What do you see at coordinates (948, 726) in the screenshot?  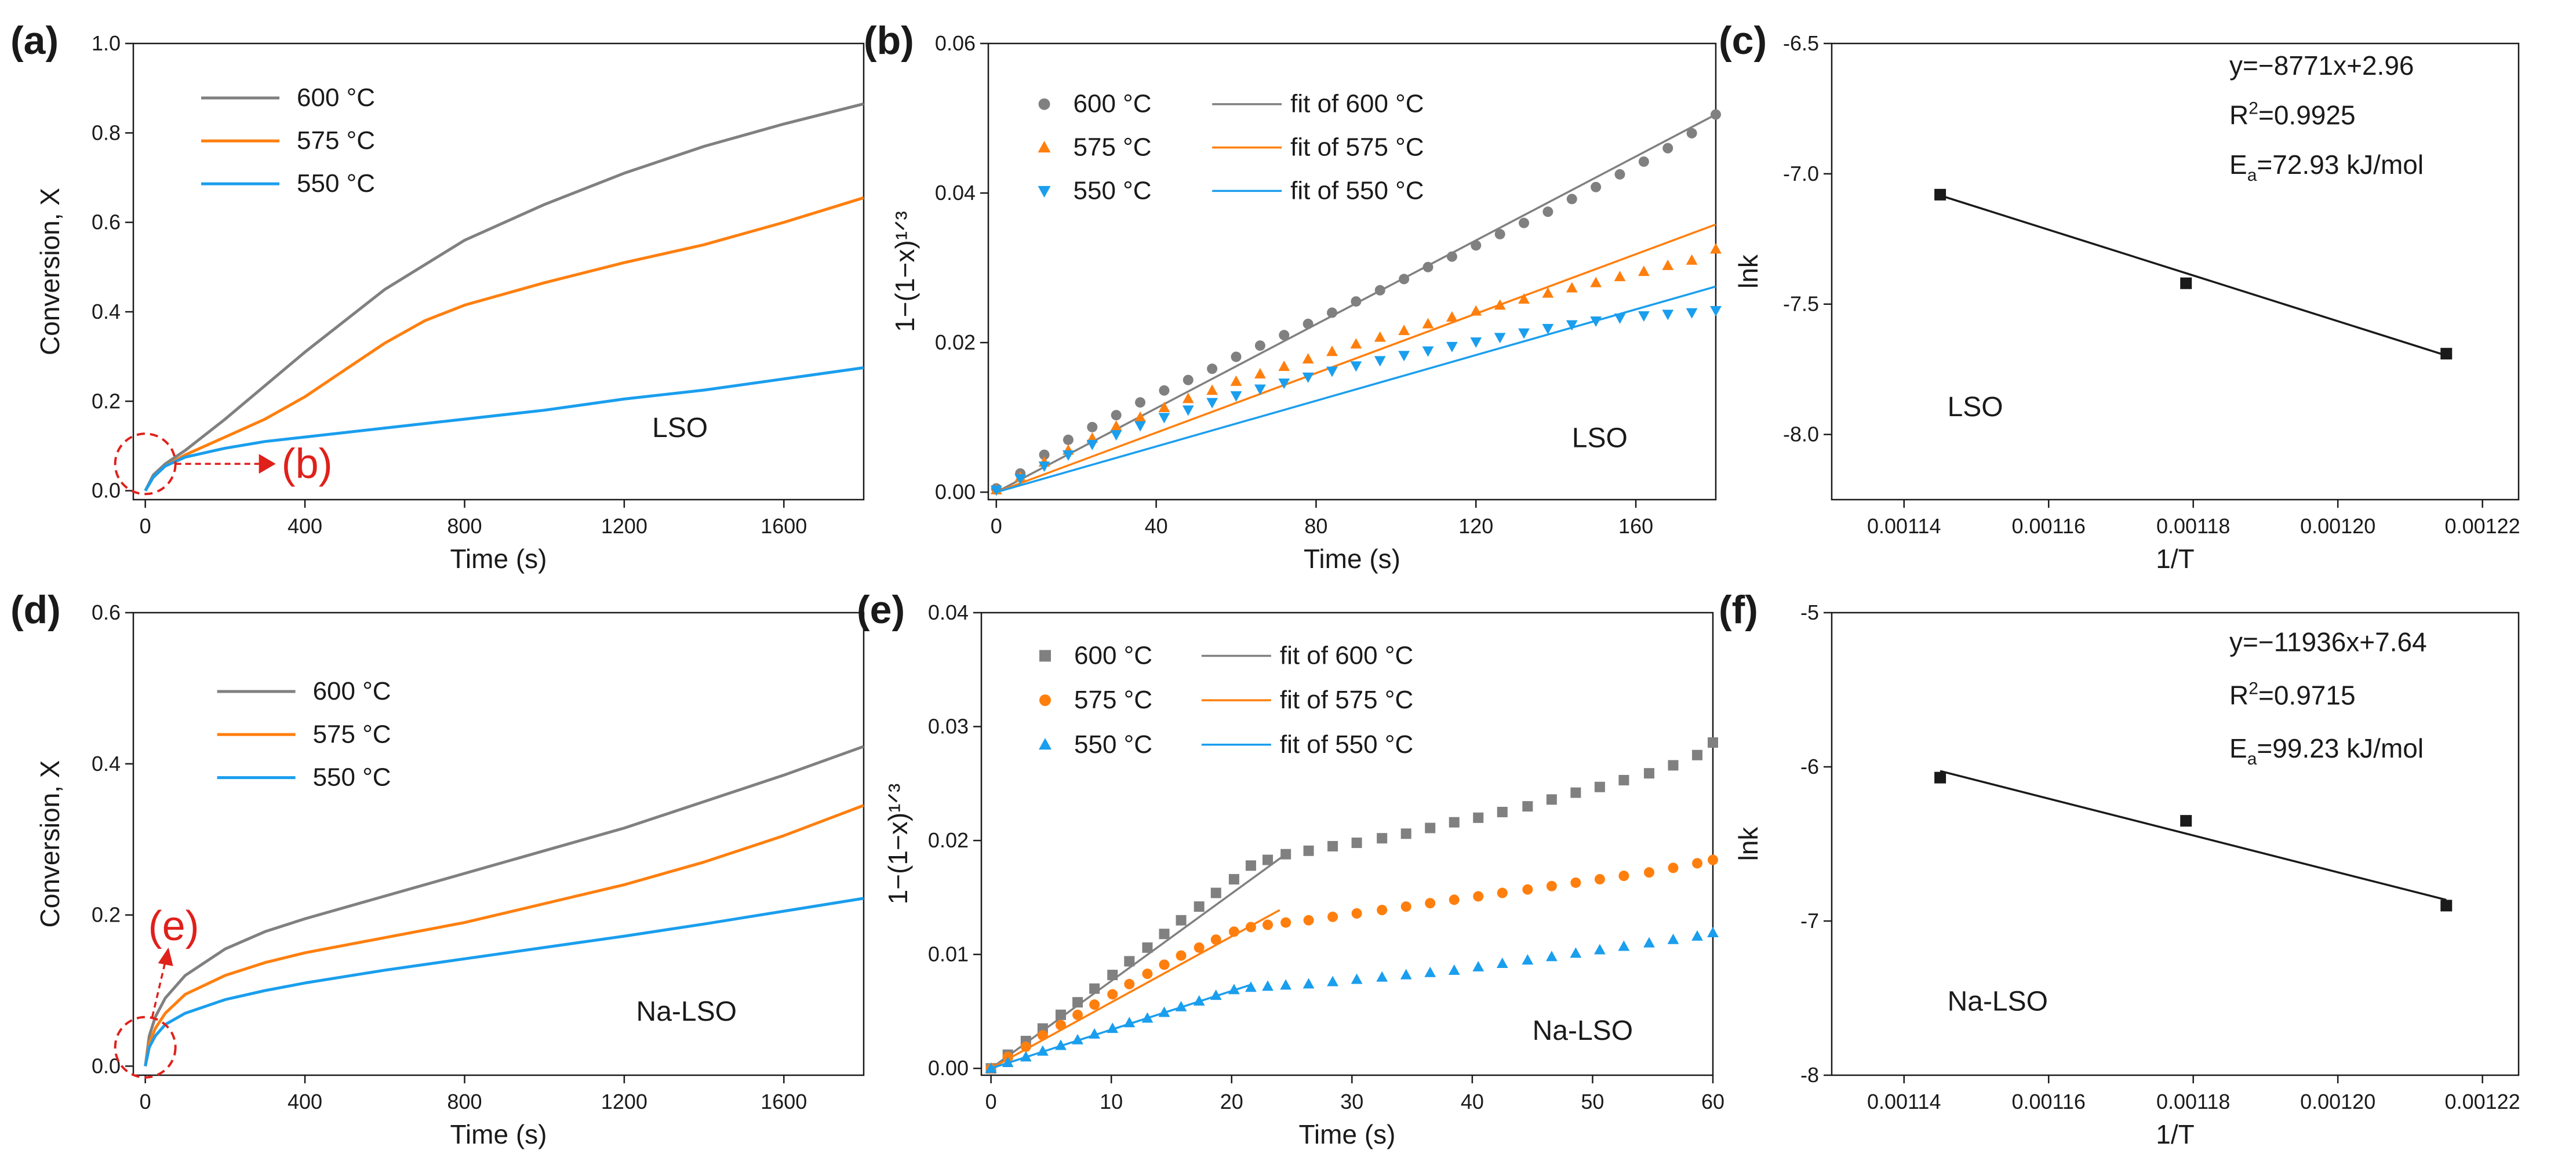 I see `y-tick-label: 0.03` at bounding box center [948, 726].